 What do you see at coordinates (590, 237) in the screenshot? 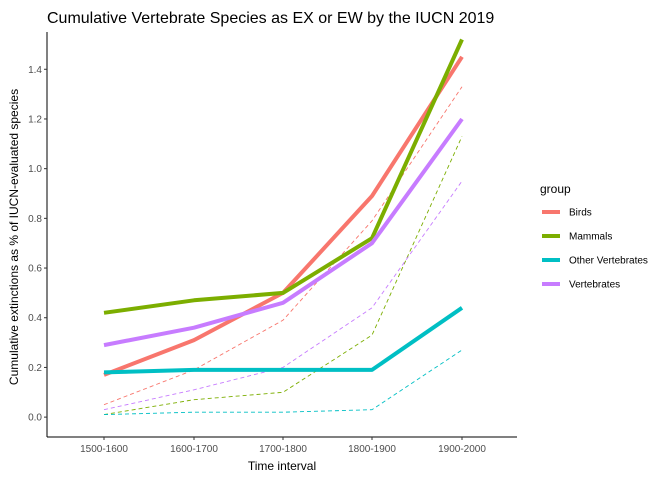
I see `legend-label-mammals: Mammals` at bounding box center [590, 237].